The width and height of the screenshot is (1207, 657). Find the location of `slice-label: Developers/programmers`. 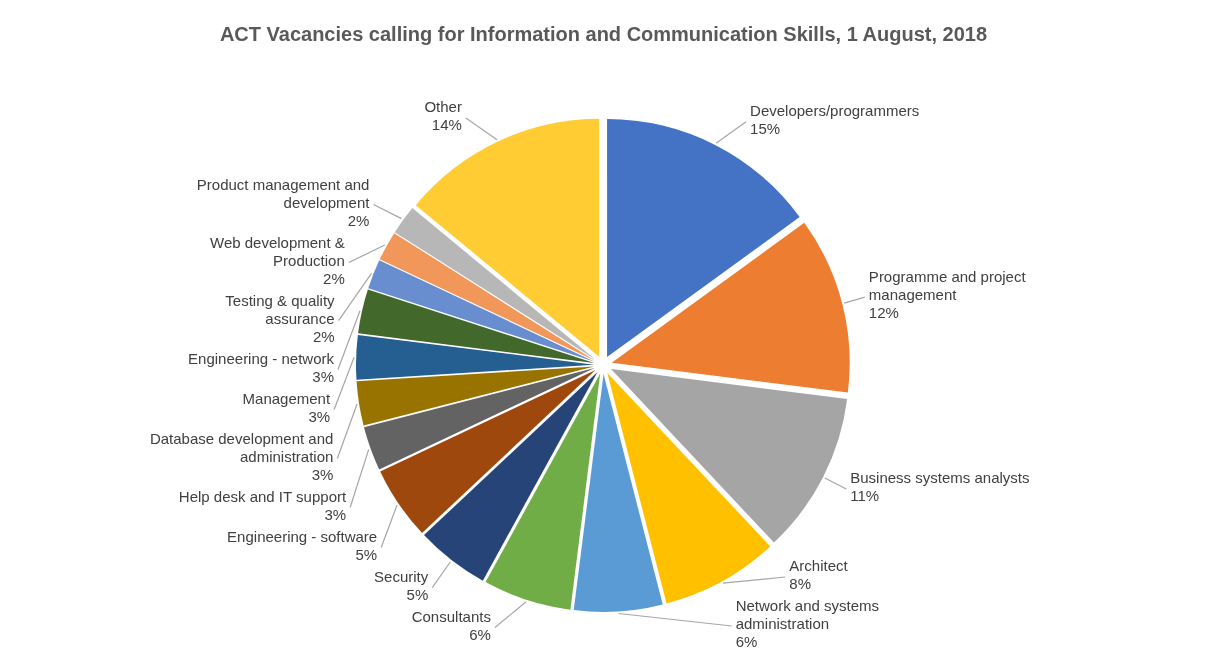

slice-label: Developers/programmers is located at coordinates (835, 110).